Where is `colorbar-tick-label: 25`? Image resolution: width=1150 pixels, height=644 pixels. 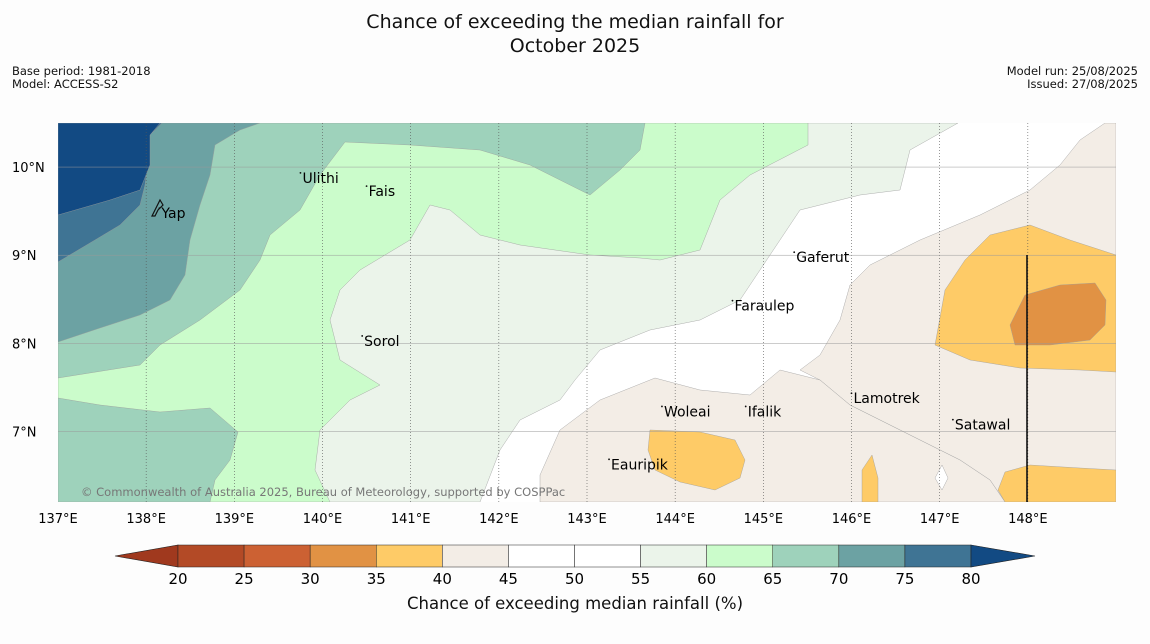
colorbar-tick-label: 25 is located at coordinates (244, 579).